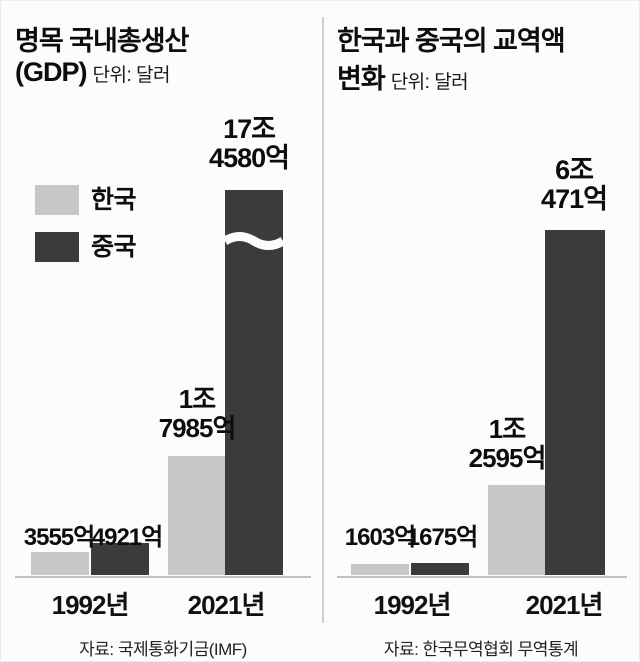  What do you see at coordinates (575, 402) in the screenshot?
I see `bar-trade-china-2021` at bounding box center [575, 402].